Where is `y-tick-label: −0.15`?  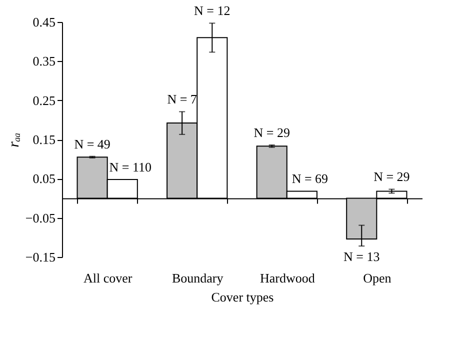
y-tick-label: −0.15 is located at coordinates (40, 257).